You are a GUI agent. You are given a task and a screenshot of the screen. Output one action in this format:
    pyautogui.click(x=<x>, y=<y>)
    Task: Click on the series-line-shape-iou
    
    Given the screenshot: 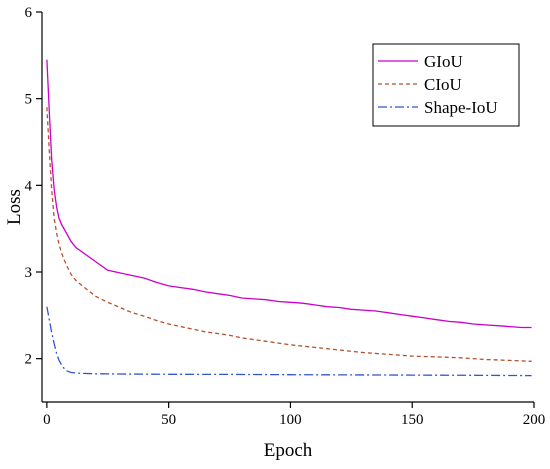 What is the action you would take?
    pyautogui.click(x=289, y=341)
    